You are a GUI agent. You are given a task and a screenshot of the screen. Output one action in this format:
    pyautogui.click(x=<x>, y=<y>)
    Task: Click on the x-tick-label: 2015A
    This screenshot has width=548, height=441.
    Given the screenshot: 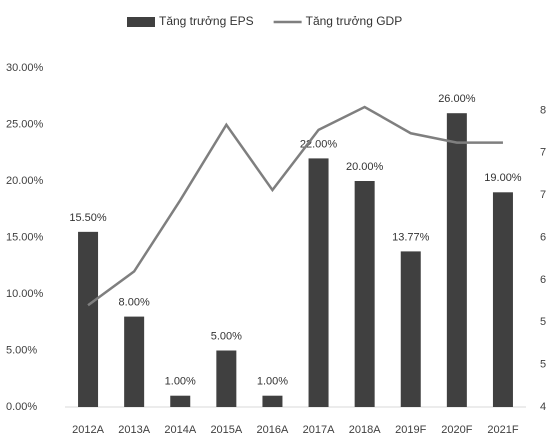 What is the action you would take?
    pyautogui.click(x=226, y=430)
    